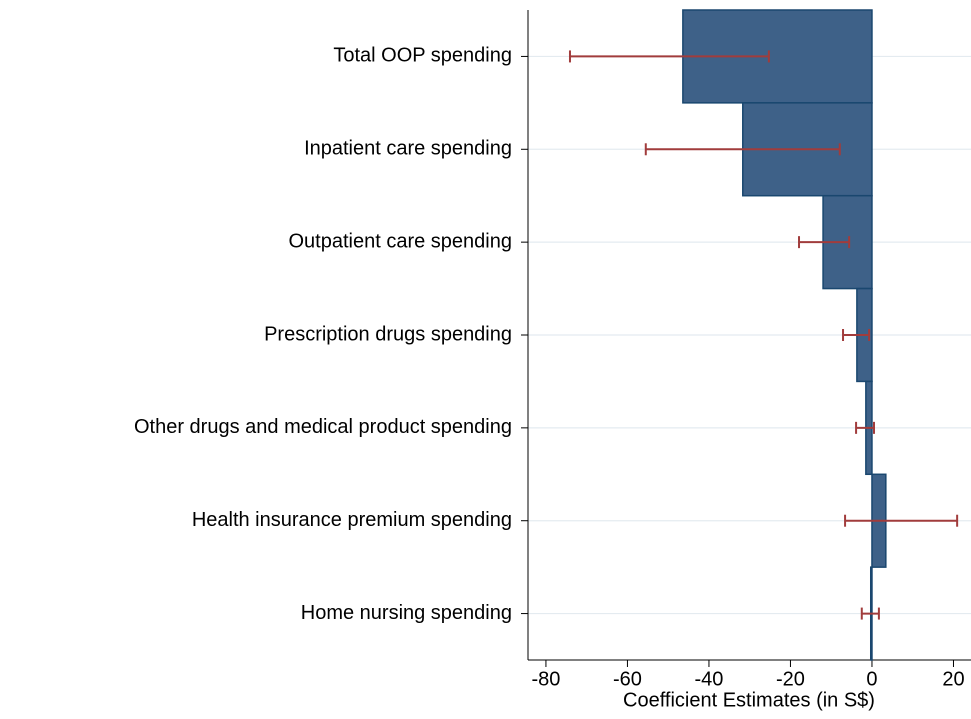 This screenshot has width=971, height=719. I want to click on y-tick-label: Health insurance premium spending, so click(352, 520).